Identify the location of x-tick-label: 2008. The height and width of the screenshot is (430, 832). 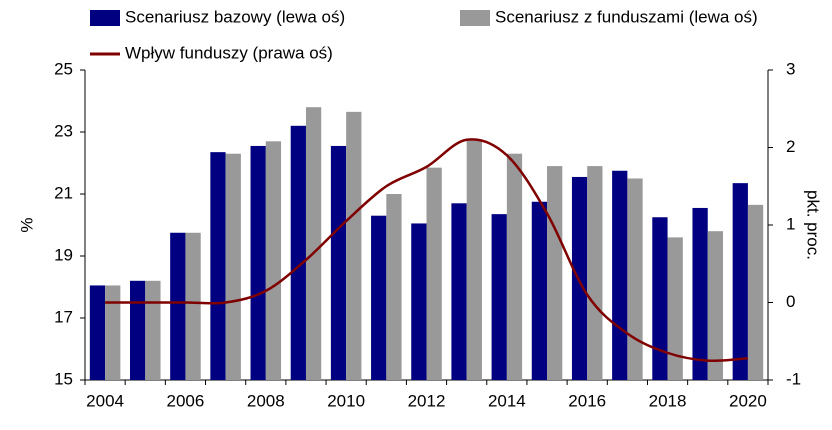
(266, 400).